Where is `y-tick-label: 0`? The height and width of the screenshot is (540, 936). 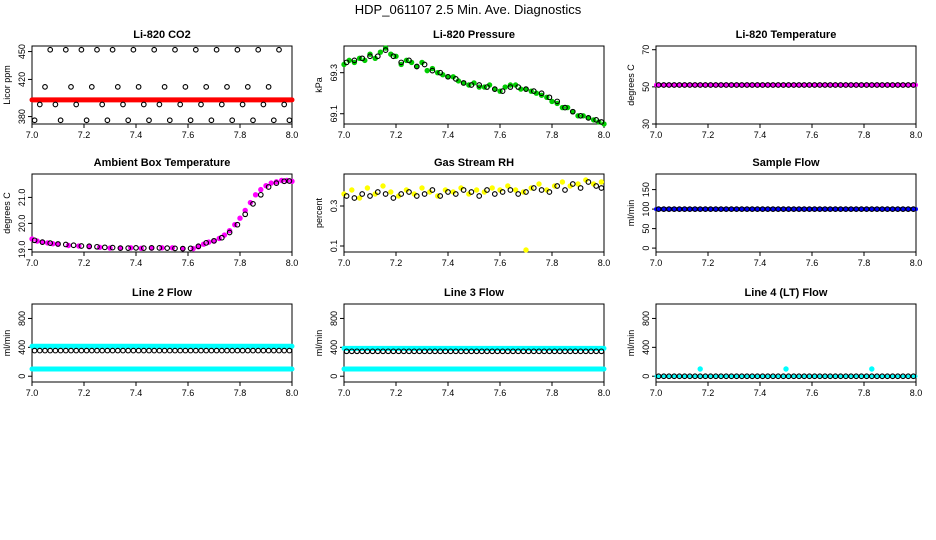 y-tick-label: 0 is located at coordinates (334, 376).